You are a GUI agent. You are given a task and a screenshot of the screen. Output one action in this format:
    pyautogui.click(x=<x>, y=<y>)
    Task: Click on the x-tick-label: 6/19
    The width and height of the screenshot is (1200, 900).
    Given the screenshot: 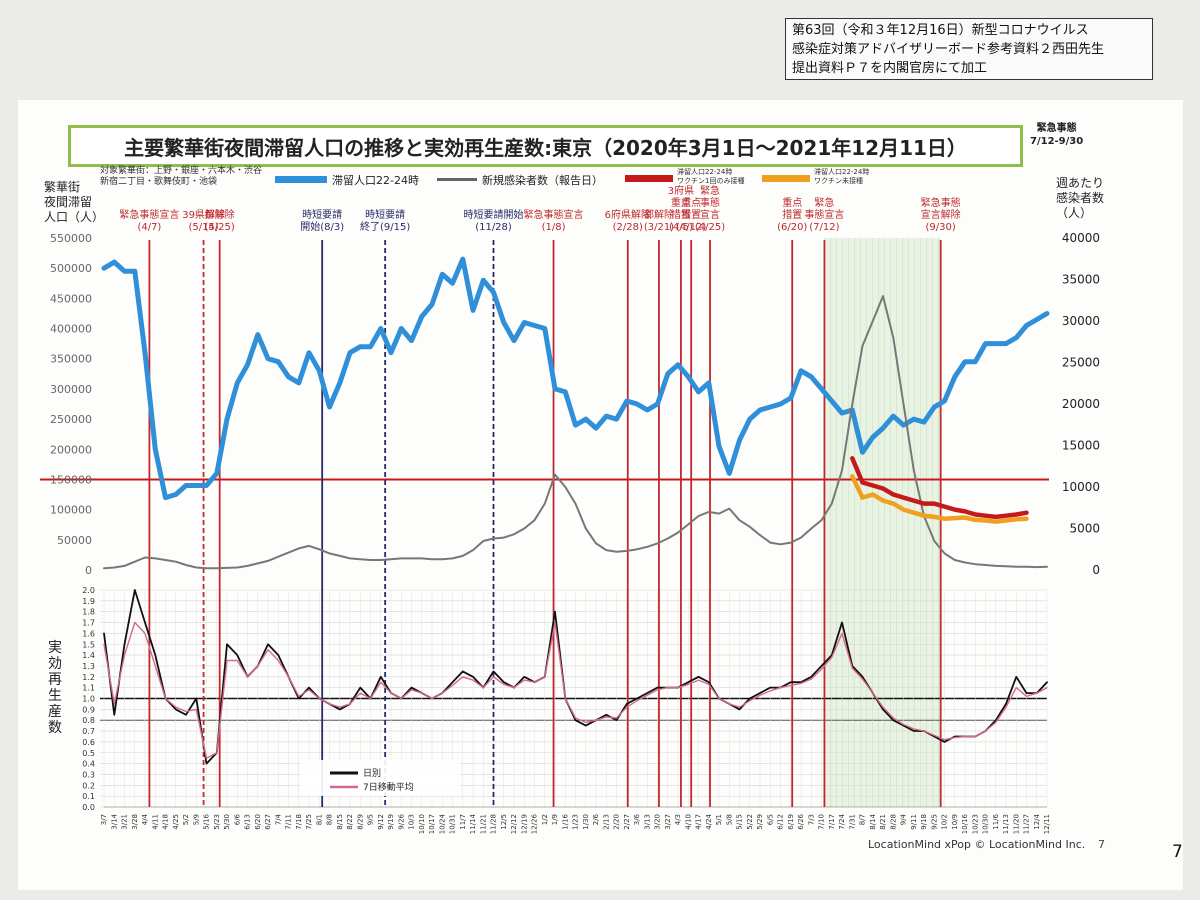 What is the action you would take?
    pyautogui.click(x=791, y=822)
    